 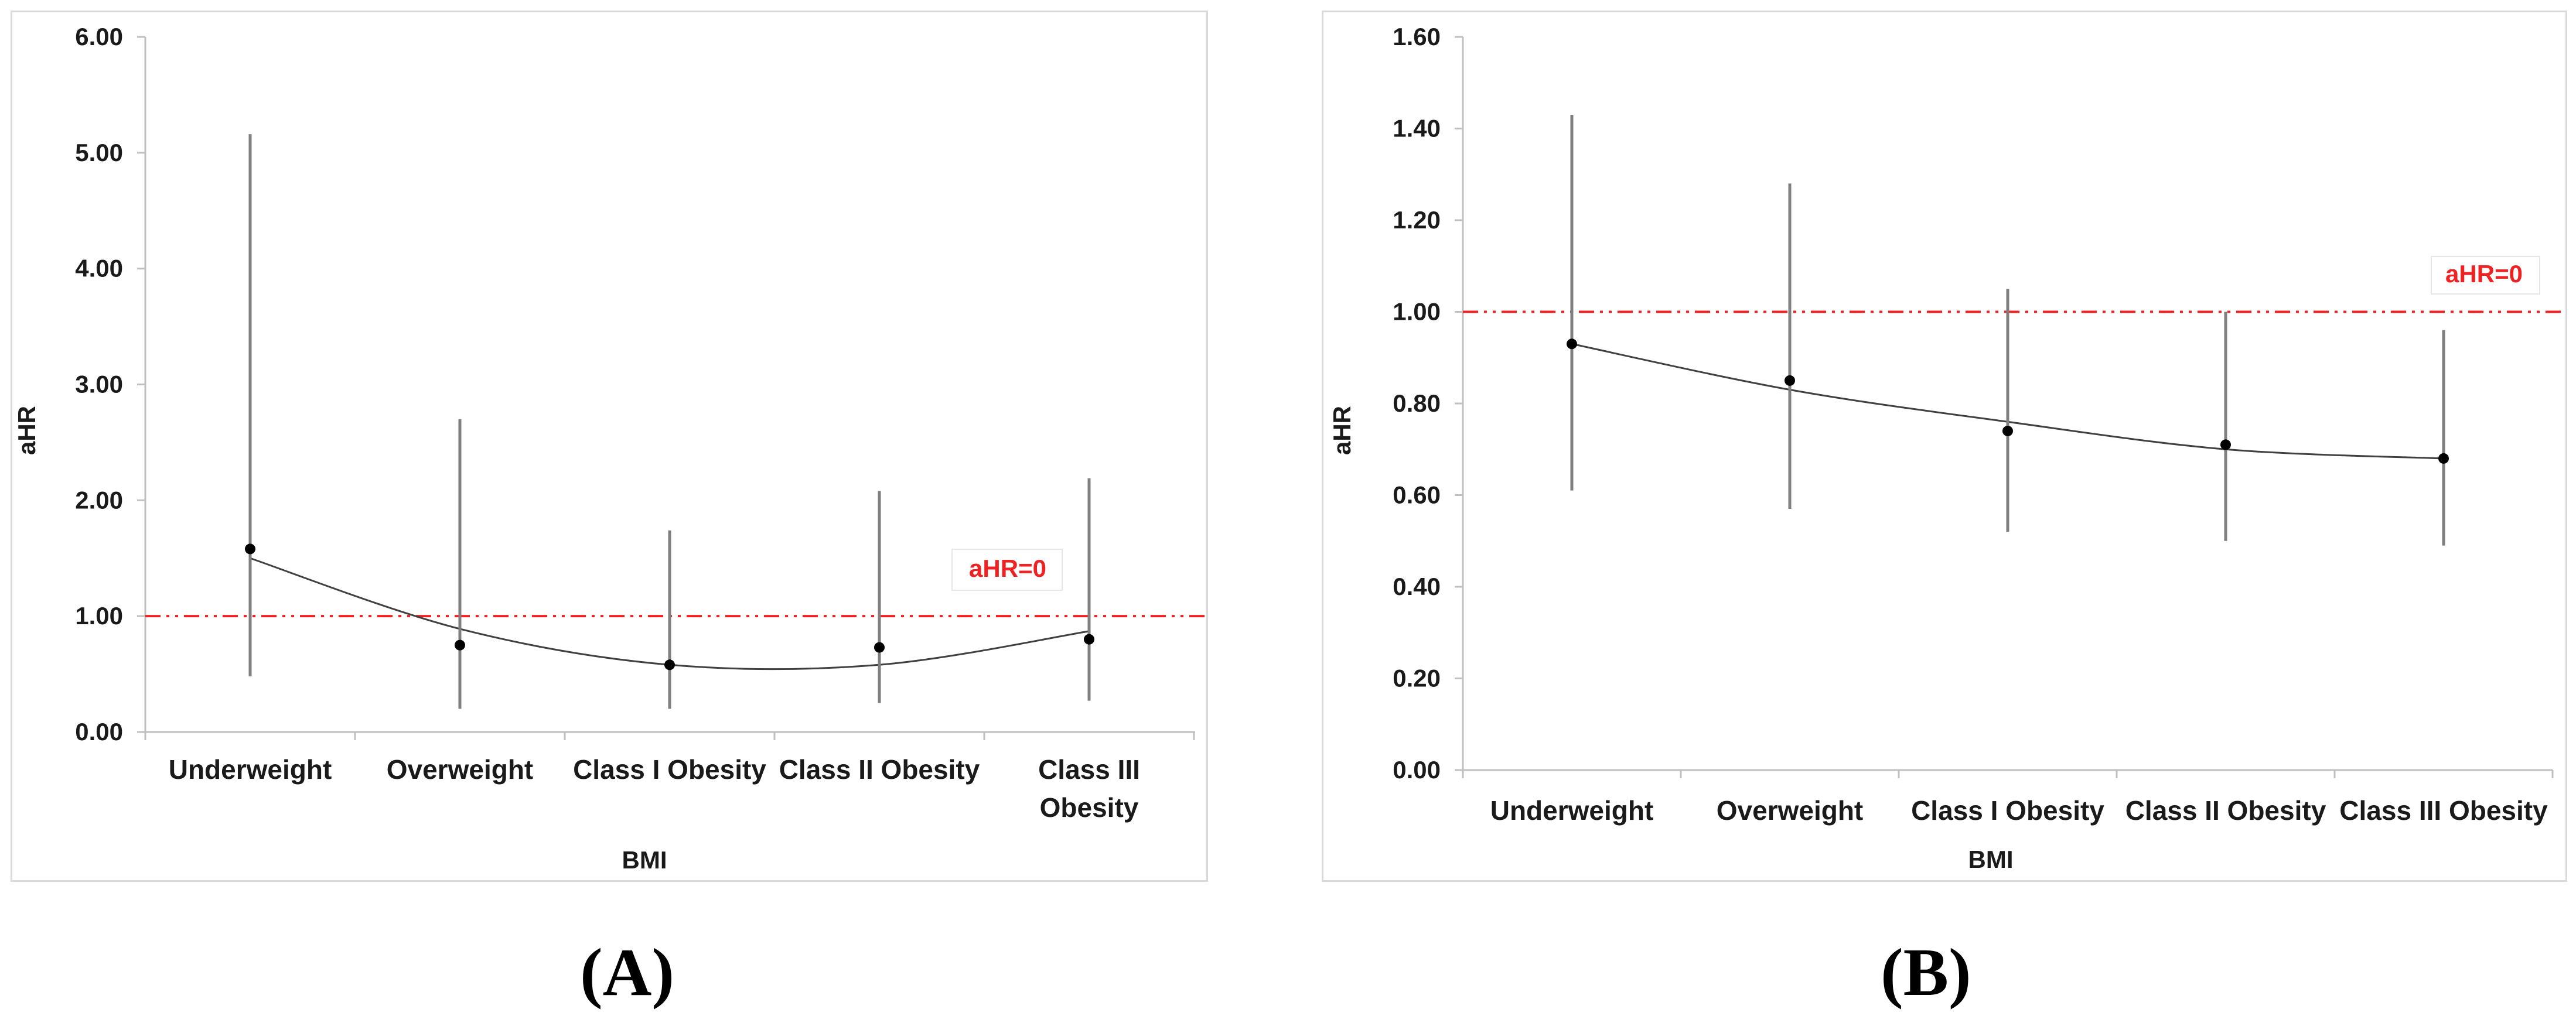 What do you see at coordinates (250, 769) in the screenshot?
I see `chart-a-x-tick-label: Underweight` at bounding box center [250, 769].